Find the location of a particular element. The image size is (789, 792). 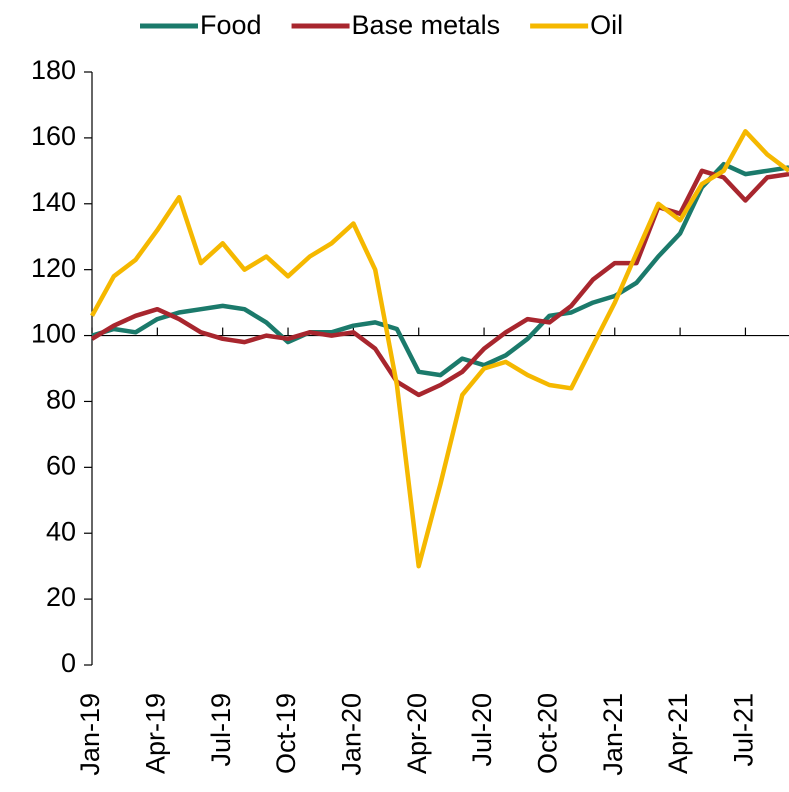

x-tick-label: Jan-21 is located at coordinates (613, 734).